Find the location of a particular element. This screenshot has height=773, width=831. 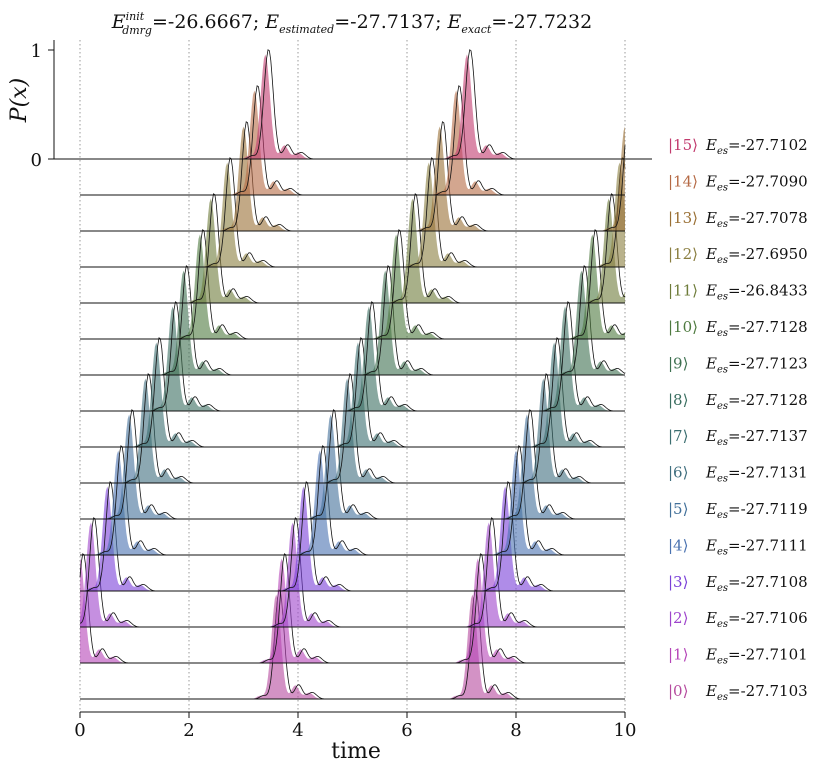

legend-energy: Ees=-27.6950 is located at coordinates (756, 255).